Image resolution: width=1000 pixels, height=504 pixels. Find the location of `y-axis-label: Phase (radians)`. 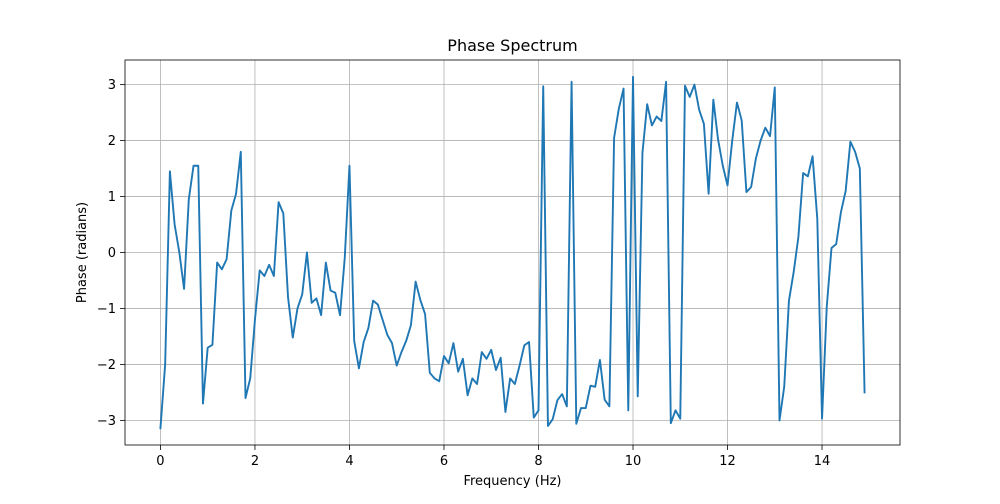

y-axis-label: Phase (radians) is located at coordinates (82, 252).